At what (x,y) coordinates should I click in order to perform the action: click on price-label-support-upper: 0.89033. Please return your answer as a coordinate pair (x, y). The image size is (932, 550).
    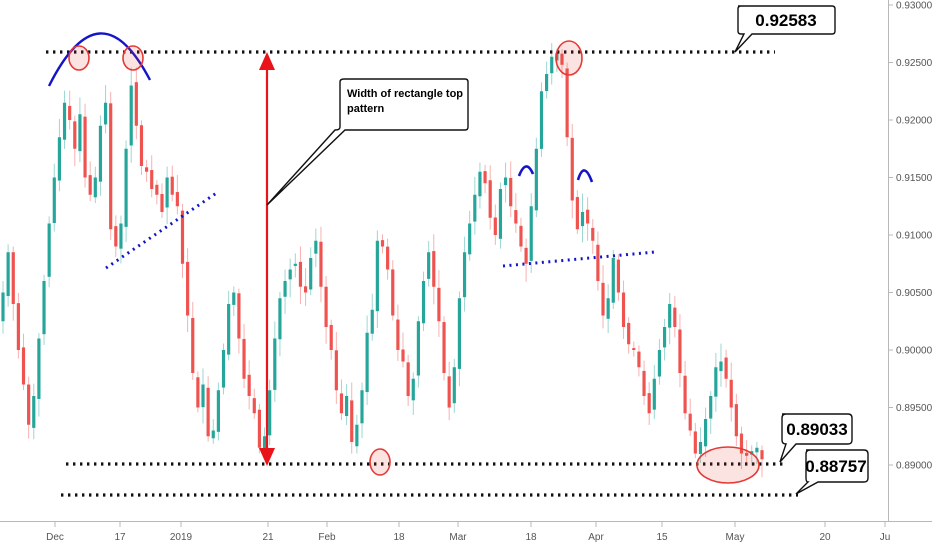
    Looking at the image, I should click on (816, 438).